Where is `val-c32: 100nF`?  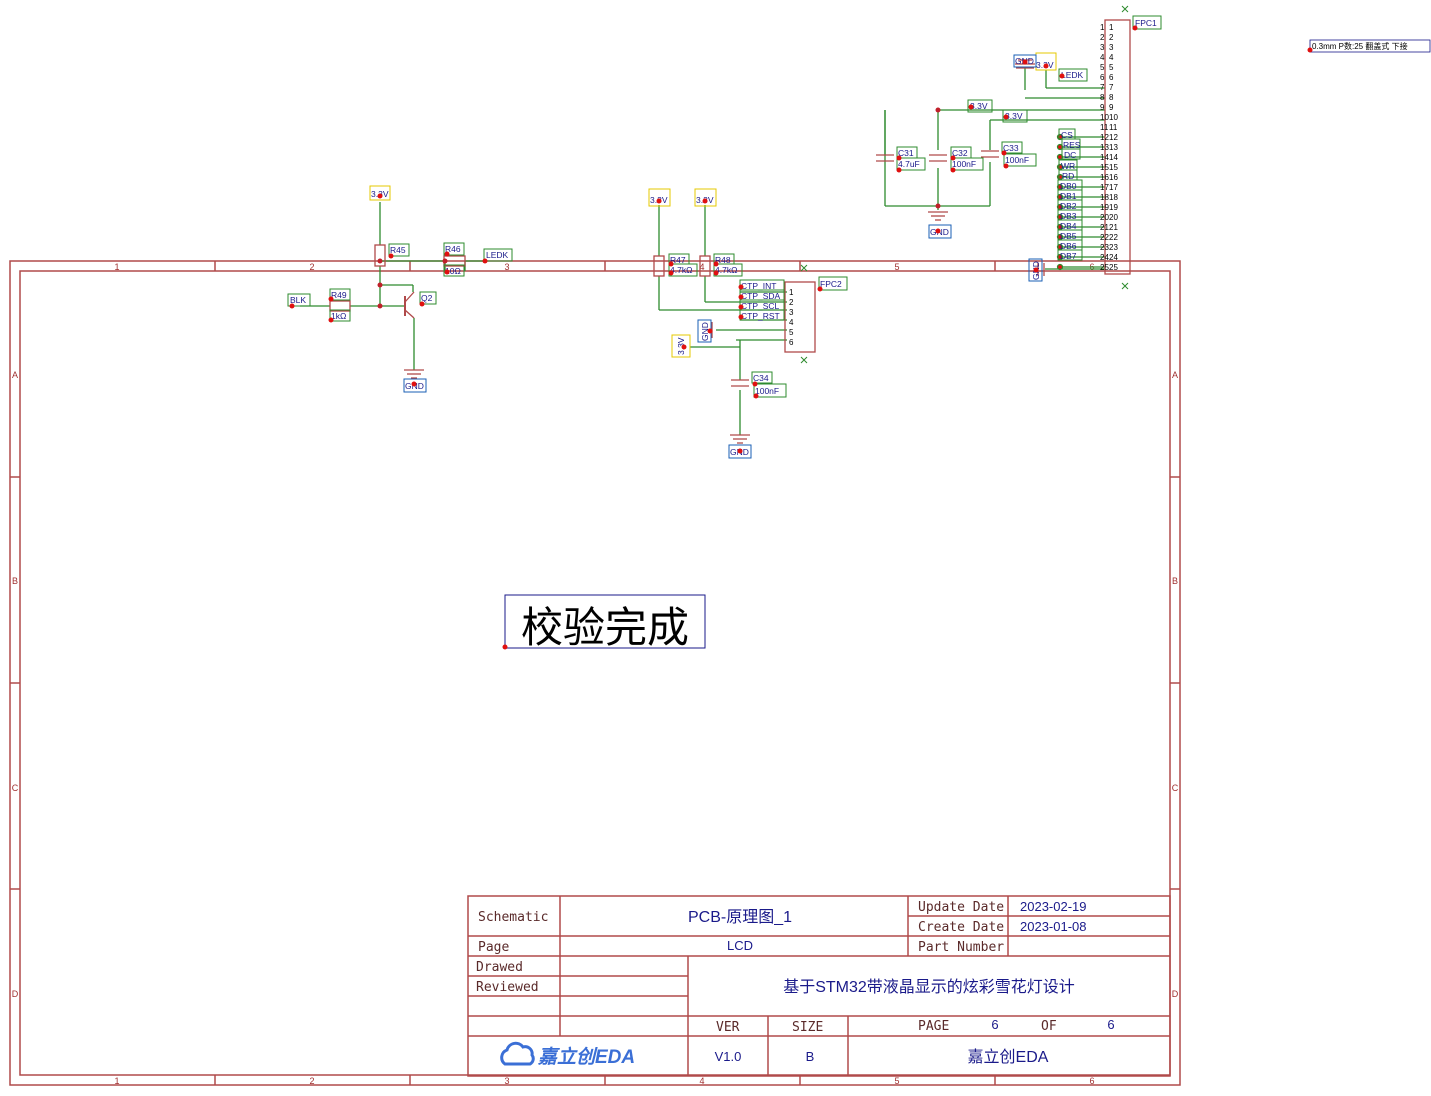
val-c32: 100nF is located at coordinates (964, 164).